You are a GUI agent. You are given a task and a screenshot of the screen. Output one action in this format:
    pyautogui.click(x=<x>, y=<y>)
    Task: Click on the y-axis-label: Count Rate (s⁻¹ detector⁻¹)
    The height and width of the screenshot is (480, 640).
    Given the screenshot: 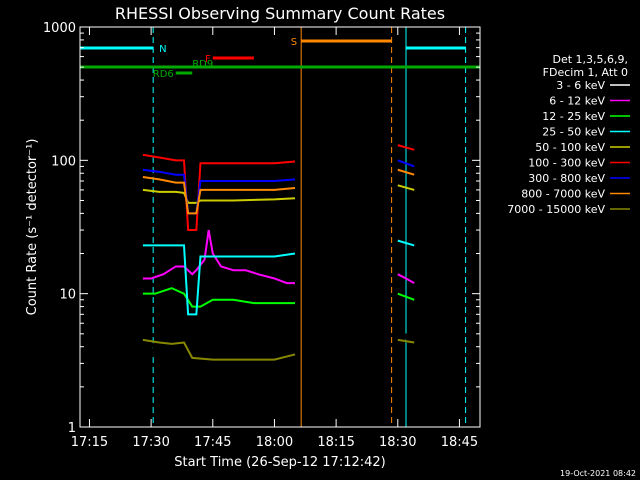 What is the action you would take?
    pyautogui.click(x=32, y=227)
    